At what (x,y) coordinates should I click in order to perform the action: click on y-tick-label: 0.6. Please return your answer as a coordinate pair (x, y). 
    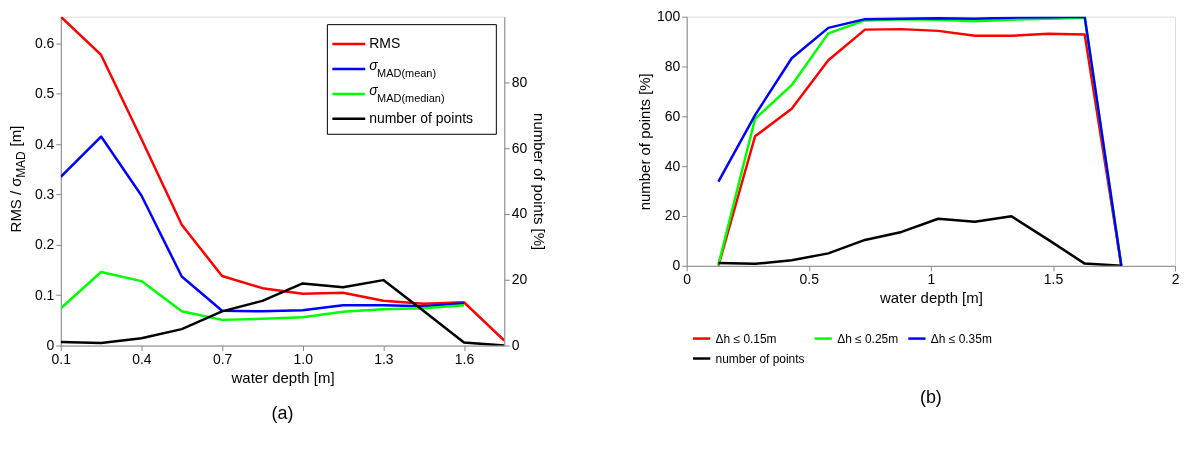
    Looking at the image, I should click on (44, 42).